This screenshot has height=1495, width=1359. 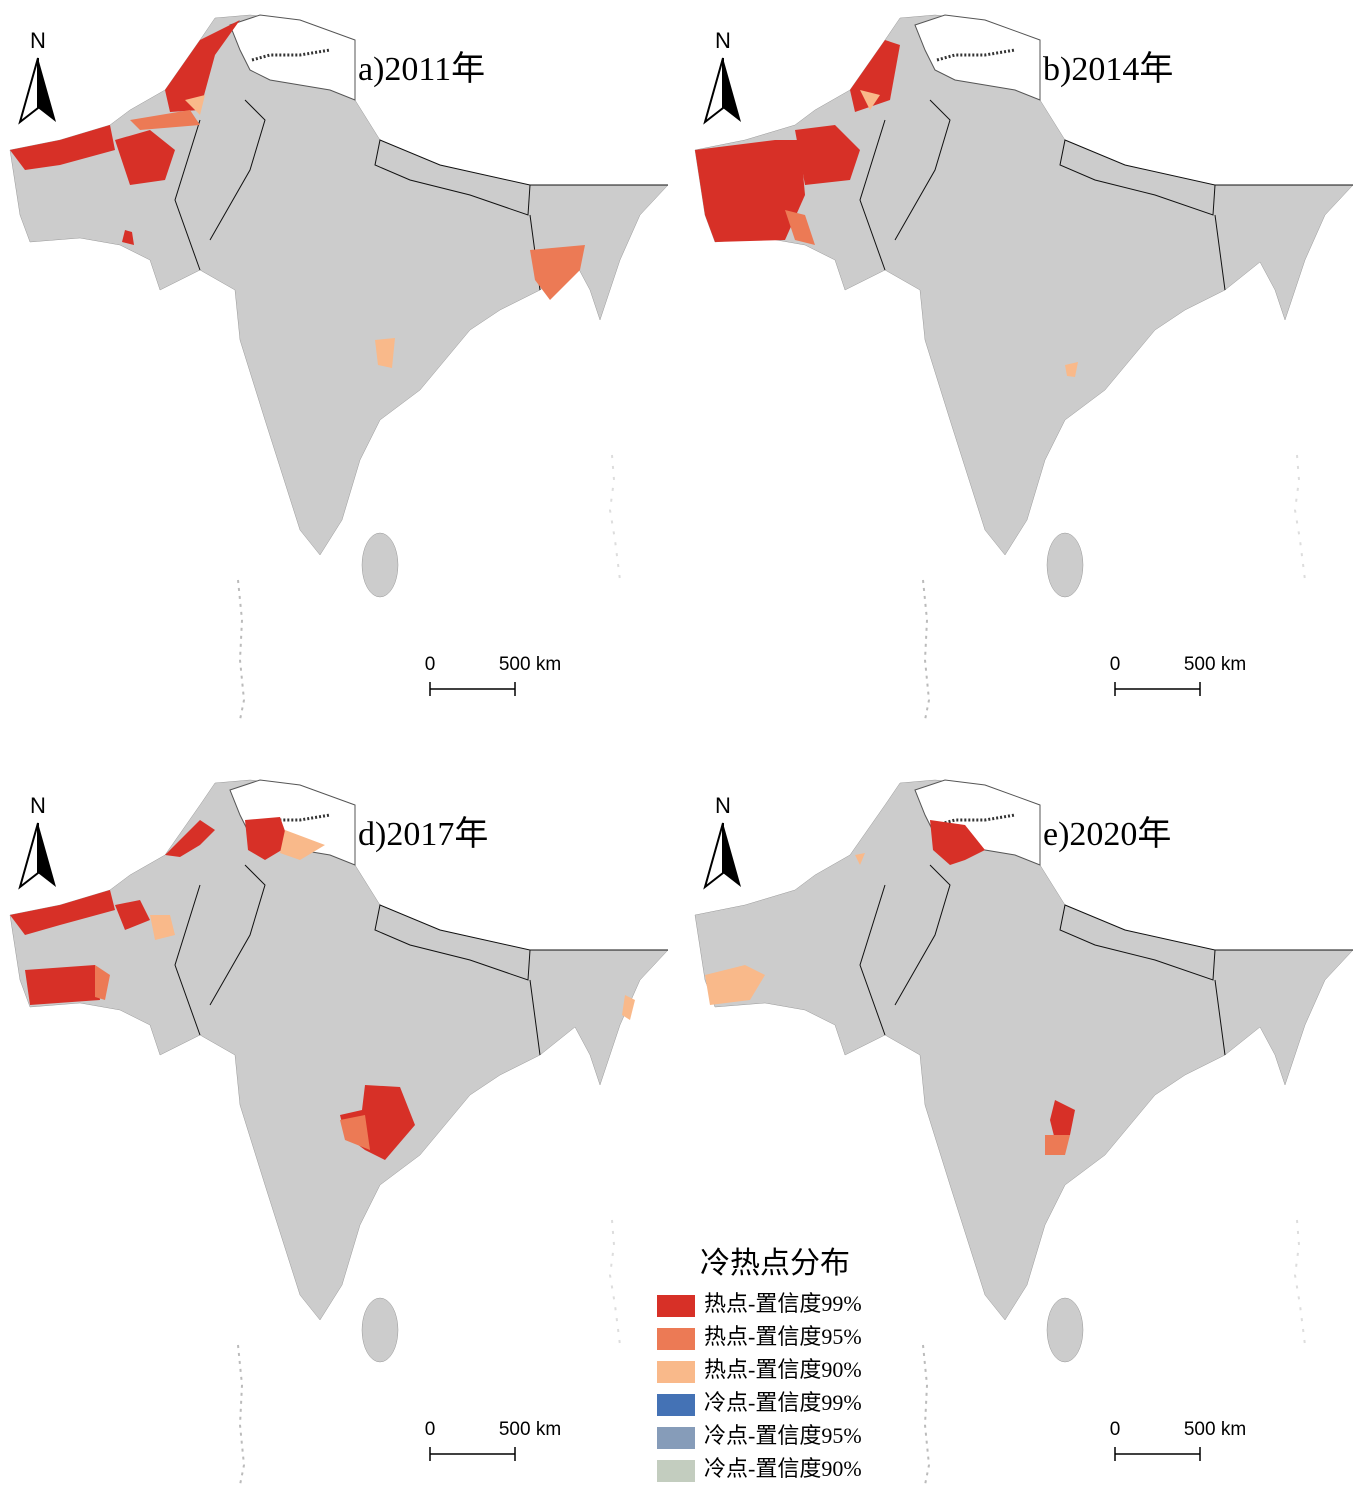 What do you see at coordinates (783, 1402) in the screenshot?
I see `legend-label: 冷点-置信度99%` at bounding box center [783, 1402].